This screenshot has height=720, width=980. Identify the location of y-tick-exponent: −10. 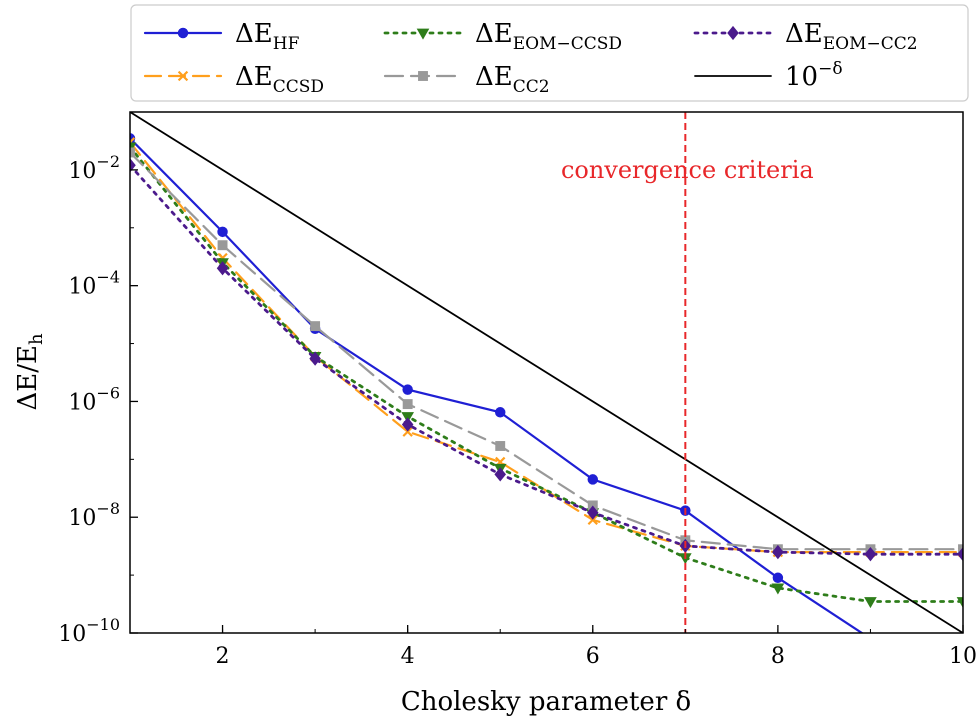
(103, 624).